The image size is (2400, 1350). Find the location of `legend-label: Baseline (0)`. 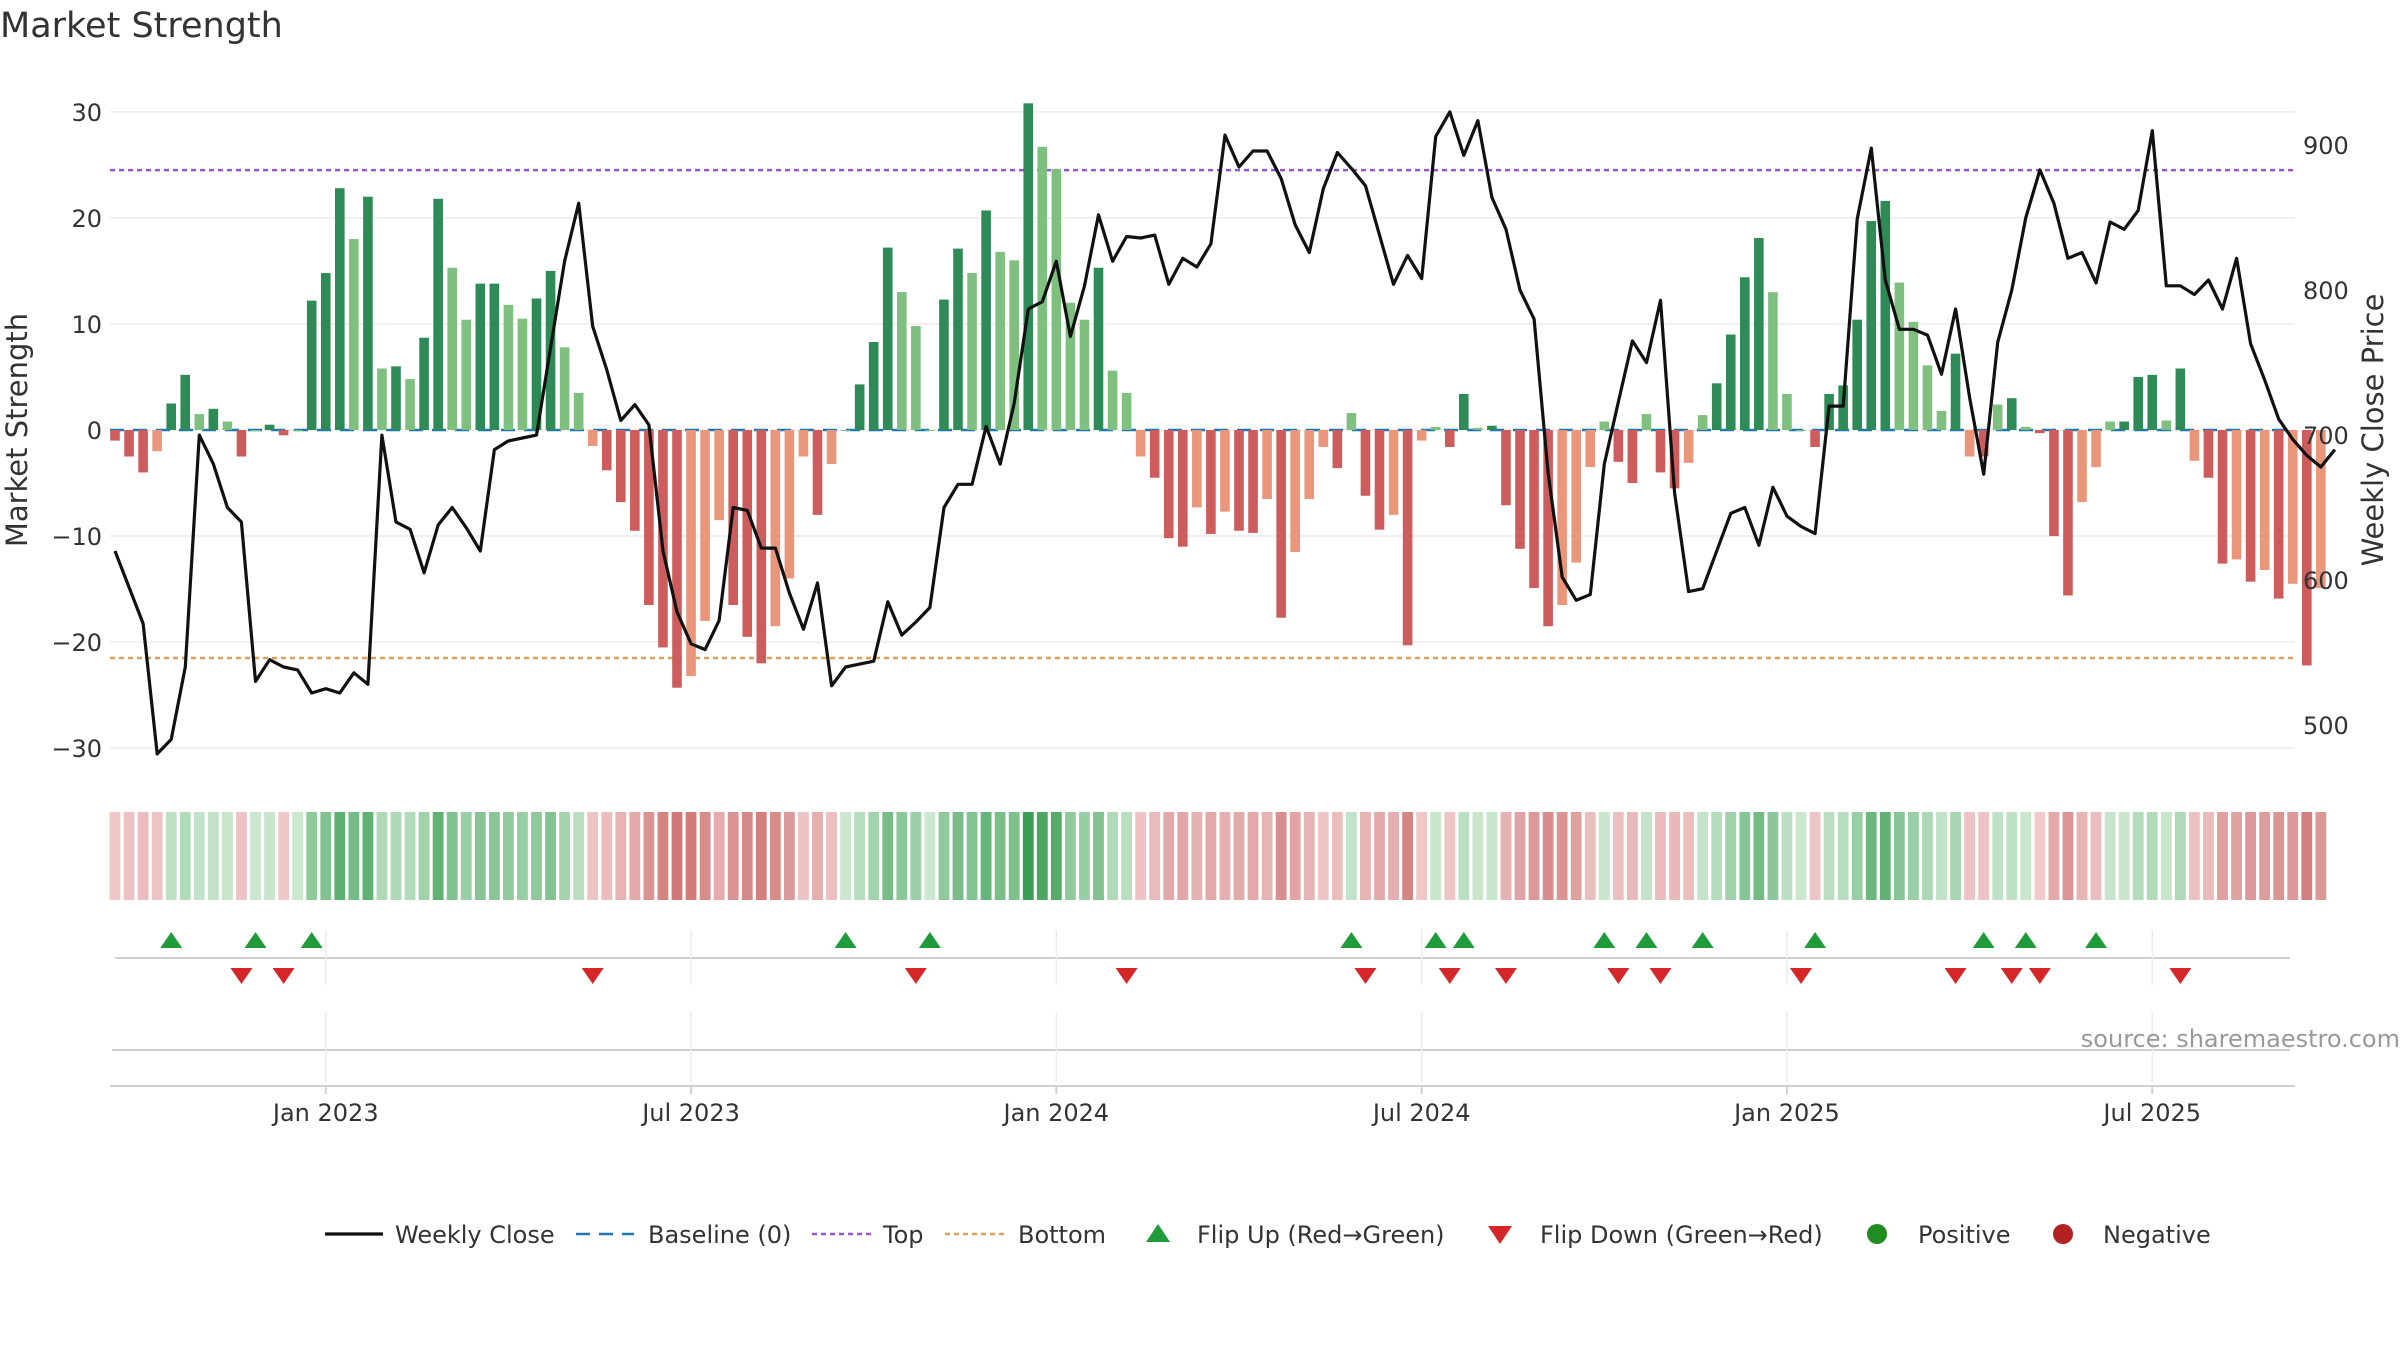

legend-label: Baseline (0) is located at coordinates (719, 1235).